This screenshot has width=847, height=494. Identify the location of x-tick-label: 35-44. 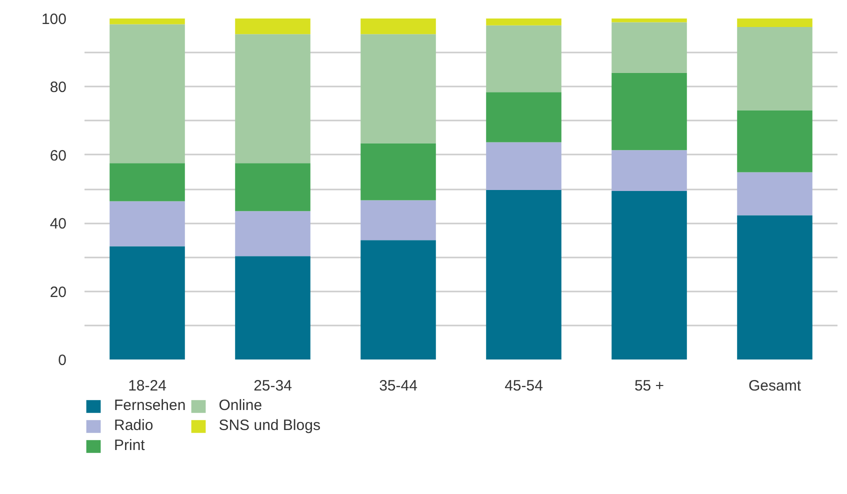
(398, 386).